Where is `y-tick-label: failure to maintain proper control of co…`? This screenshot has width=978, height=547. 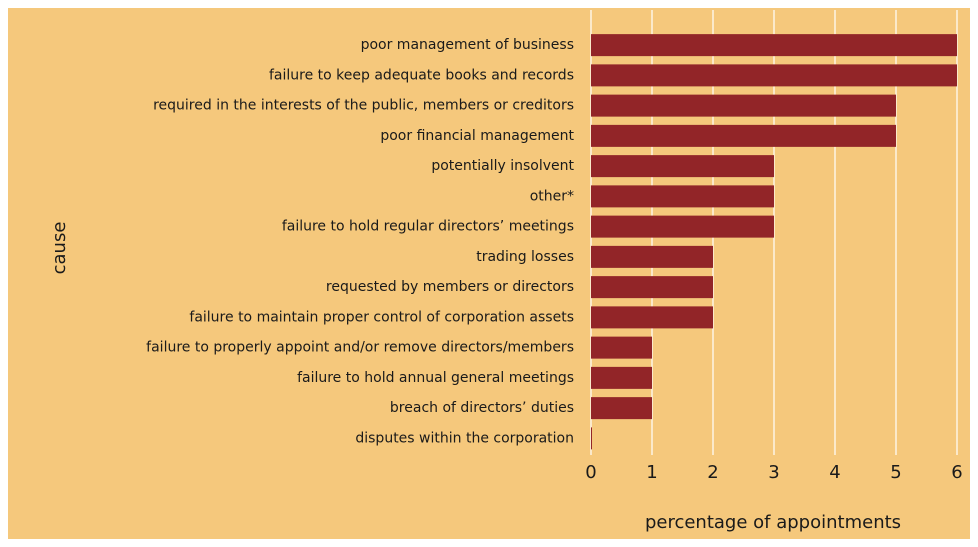
y-tick-label: failure to maintain proper control of co… is located at coordinates (381, 317).